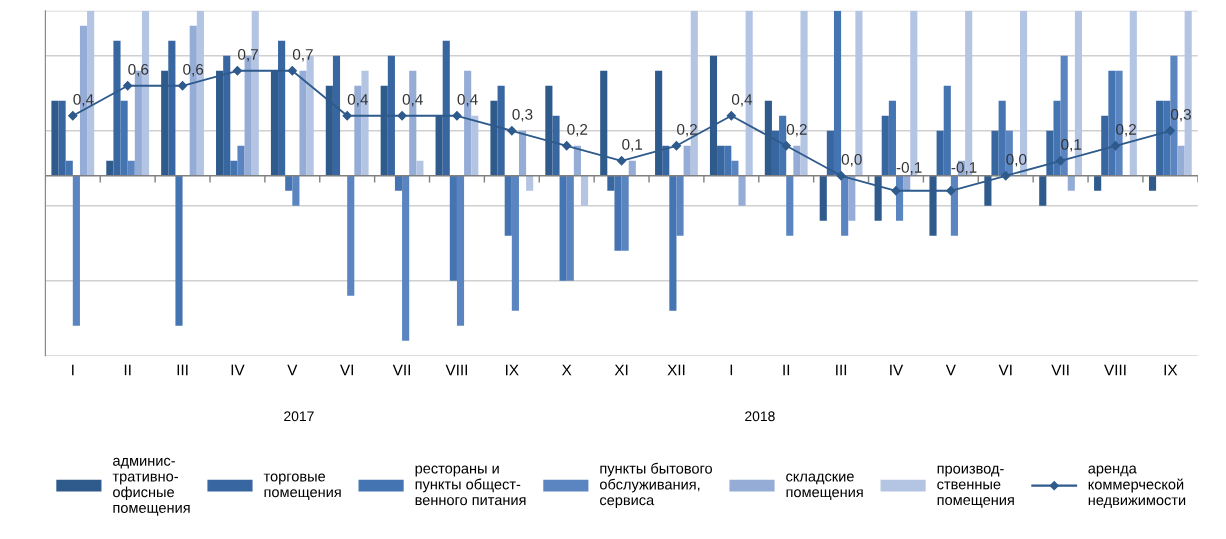 The height and width of the screenshot is (539, 1226). Describe the element at coordinates (127, 370) in the screenshot. I see `x-tick-label: II` at that location.